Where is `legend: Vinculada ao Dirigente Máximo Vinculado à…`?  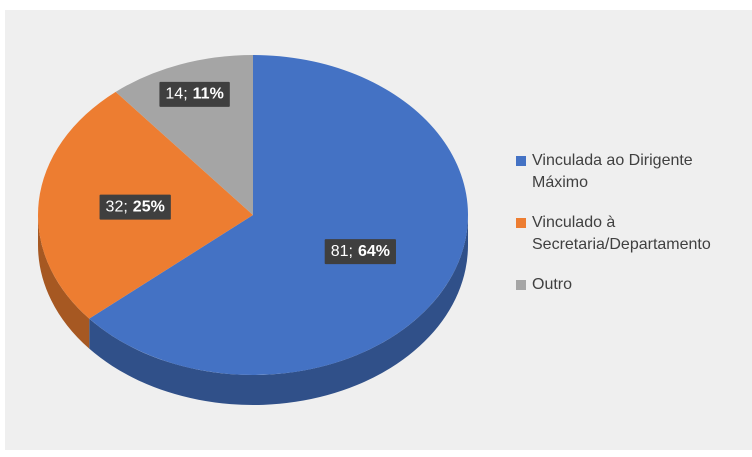
legend: Vinculada ao Dirigente Máximo Vinculado à… is located at coordinates (626, 232).